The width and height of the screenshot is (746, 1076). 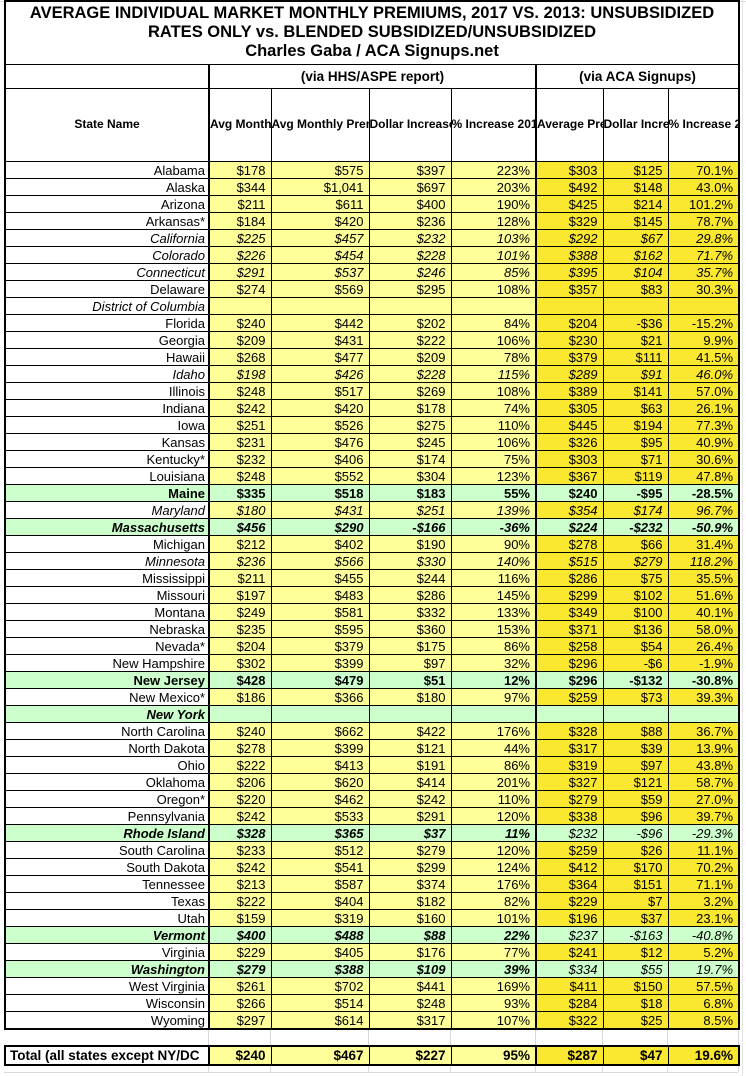 I want to click on state-cell: Kentucky*, so click(x=107, y=459).